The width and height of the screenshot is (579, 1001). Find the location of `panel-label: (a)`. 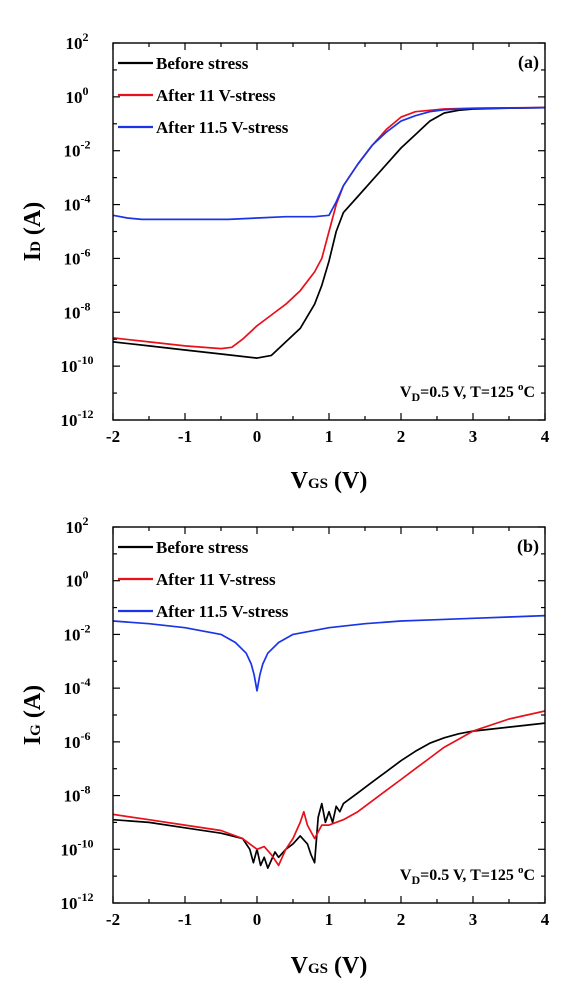

panel-label: (a) is located at coordinates (528, 62).